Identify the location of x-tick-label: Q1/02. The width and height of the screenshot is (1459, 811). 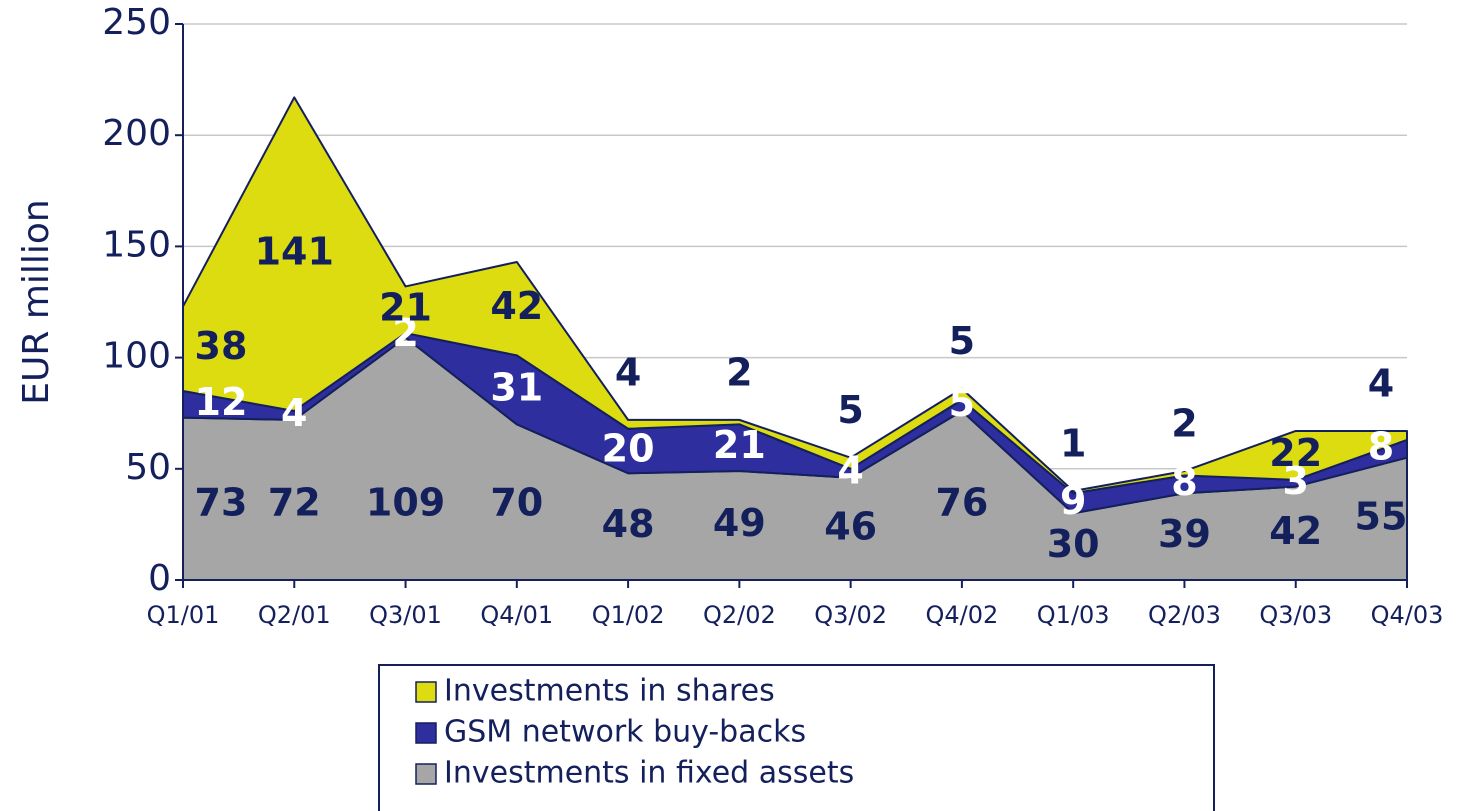
(628, 615).